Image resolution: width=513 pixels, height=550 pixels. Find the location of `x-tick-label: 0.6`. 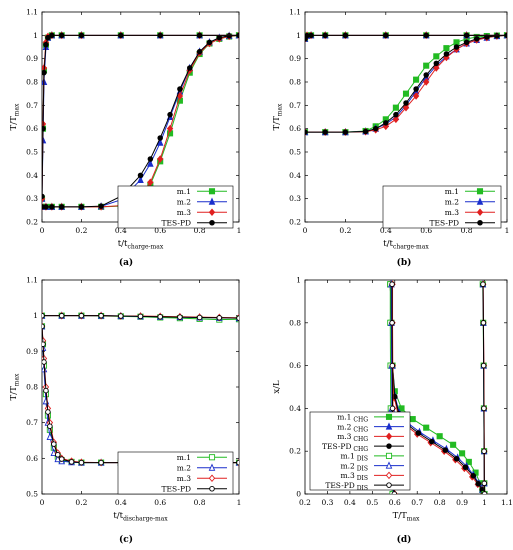

x-tick-label: 0.6 is located at coordinates (395, 502).